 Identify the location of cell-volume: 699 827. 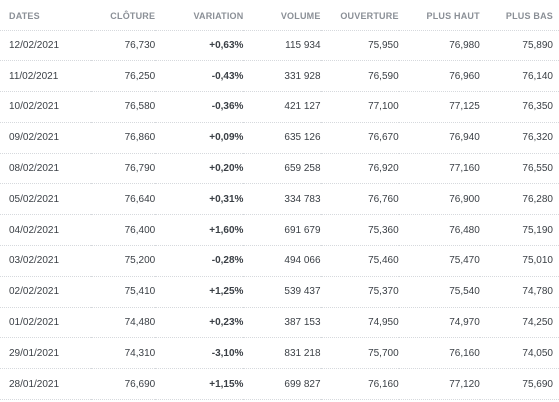
(282, 384).